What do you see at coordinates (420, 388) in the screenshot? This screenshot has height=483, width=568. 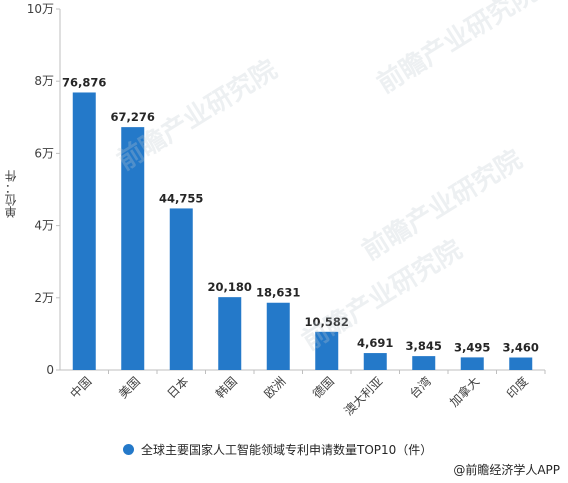 I see `x-tick-label: 台湾` at bounding box center [420, 388].